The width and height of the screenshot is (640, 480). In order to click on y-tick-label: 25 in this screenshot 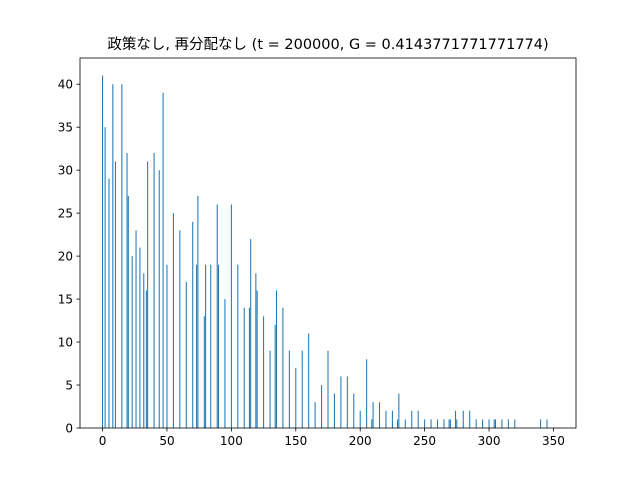, I will do `click(65, 214)`.